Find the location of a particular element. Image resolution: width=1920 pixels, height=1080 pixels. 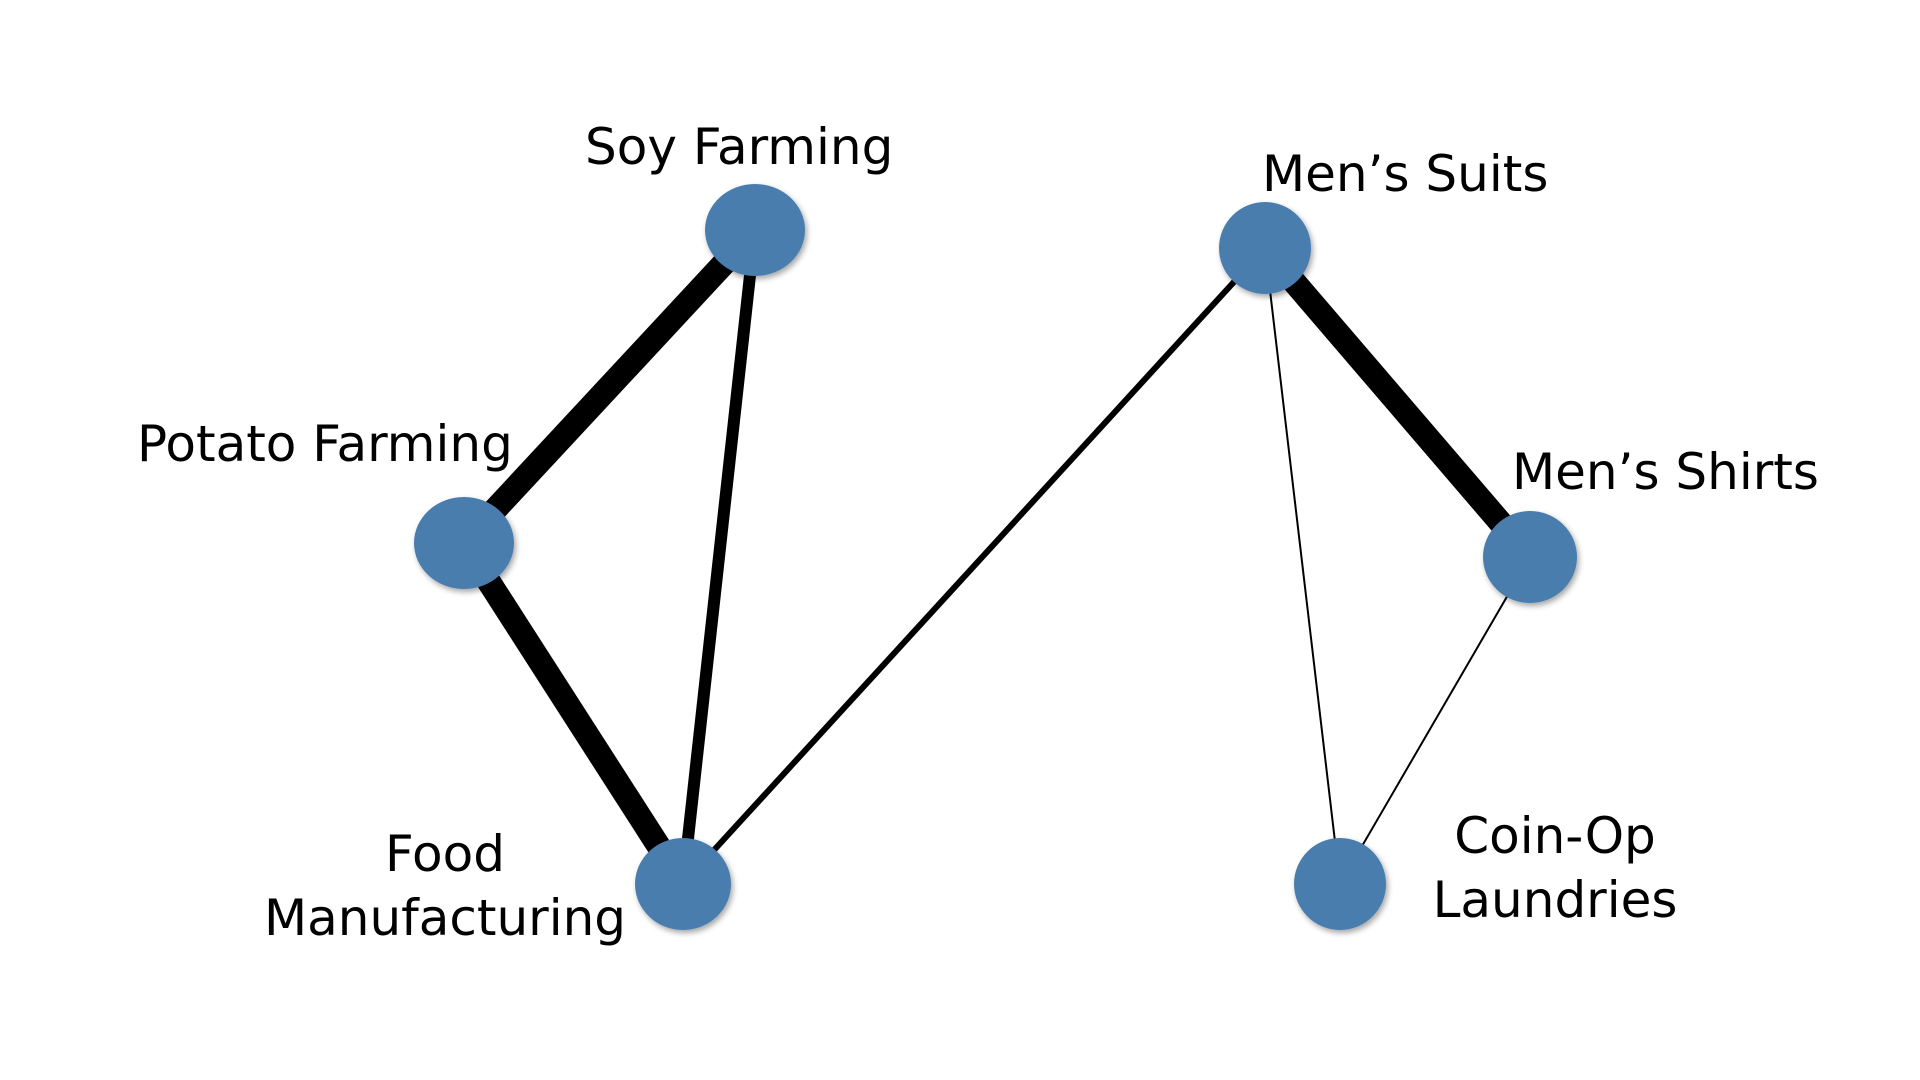

node-suits is located at coordinates (1265, 248).